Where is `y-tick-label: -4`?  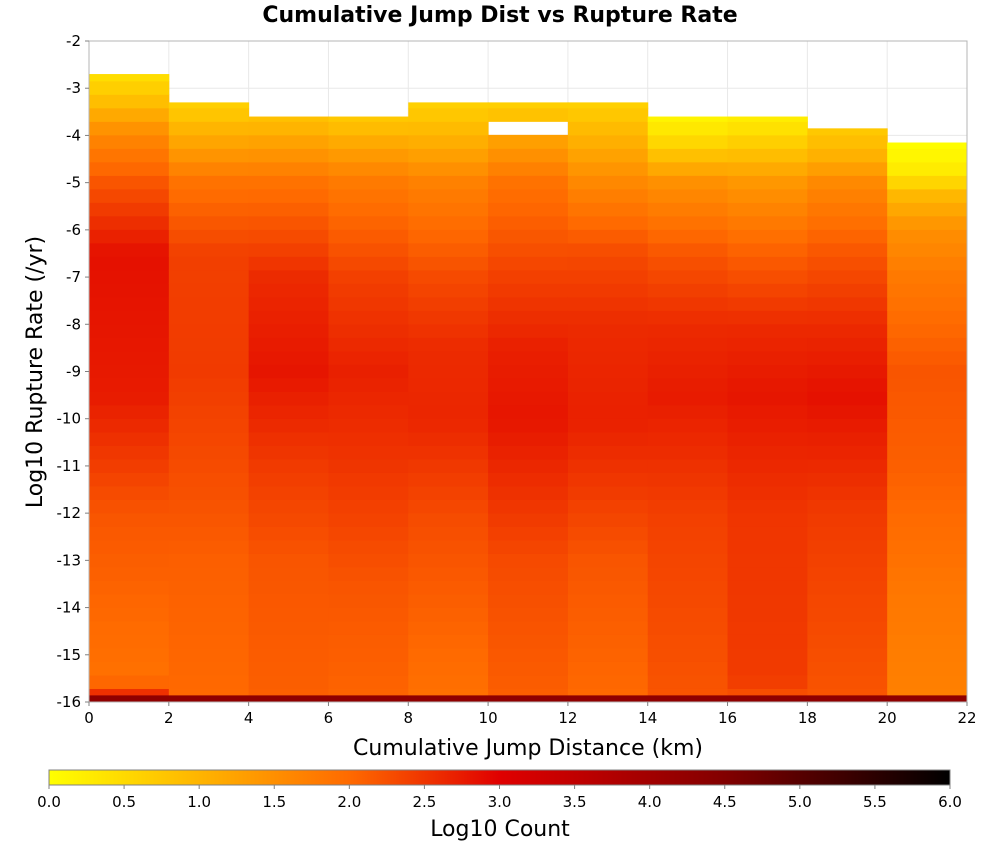 y-tick-label: -4 is located at coordinates (73, 135).